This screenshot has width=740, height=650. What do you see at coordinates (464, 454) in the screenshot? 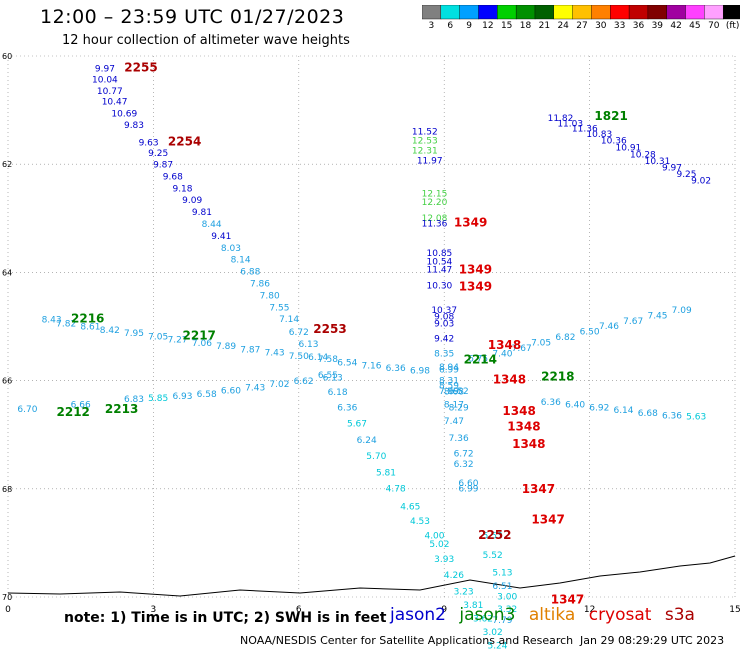
I see `wave-height-point: 6.72` at bounding box center [464, 454].